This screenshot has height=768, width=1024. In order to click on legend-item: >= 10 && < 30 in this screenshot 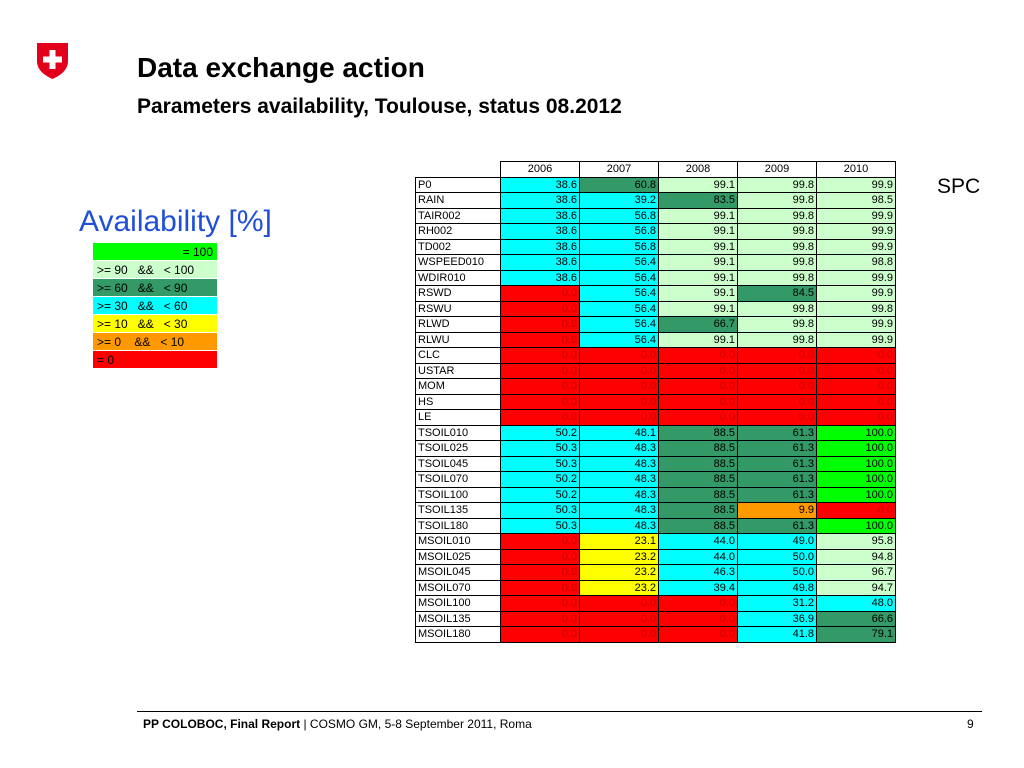, I will do `click(155, 323)`.